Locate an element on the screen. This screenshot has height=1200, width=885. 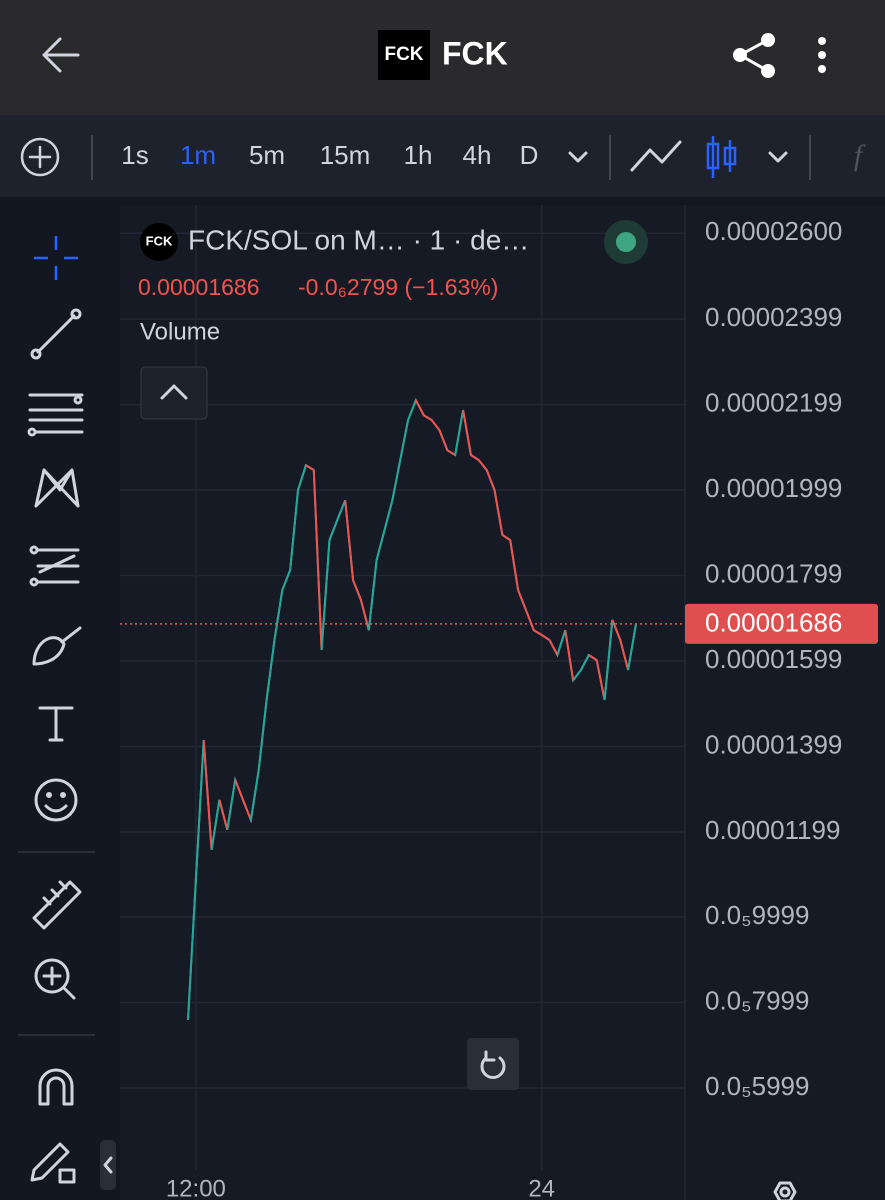
x-tick-label: 24 is located at coordinates (541, 1187).